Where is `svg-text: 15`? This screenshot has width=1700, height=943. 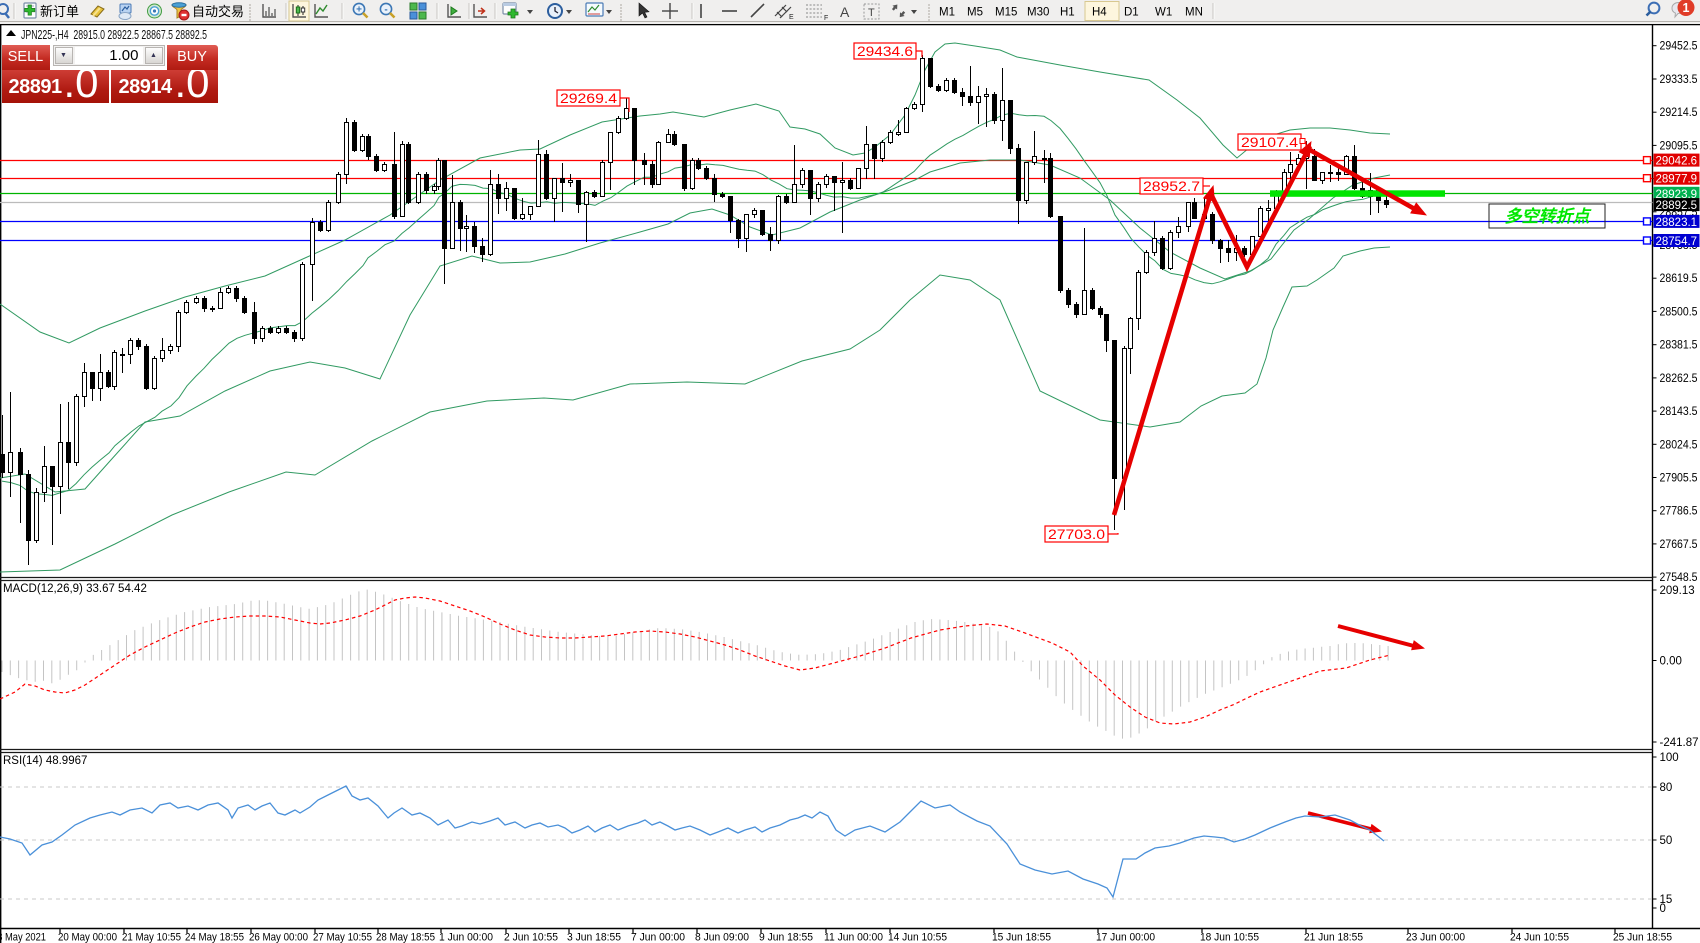
svg-text: 15 is located at coordinates (1666, 900).